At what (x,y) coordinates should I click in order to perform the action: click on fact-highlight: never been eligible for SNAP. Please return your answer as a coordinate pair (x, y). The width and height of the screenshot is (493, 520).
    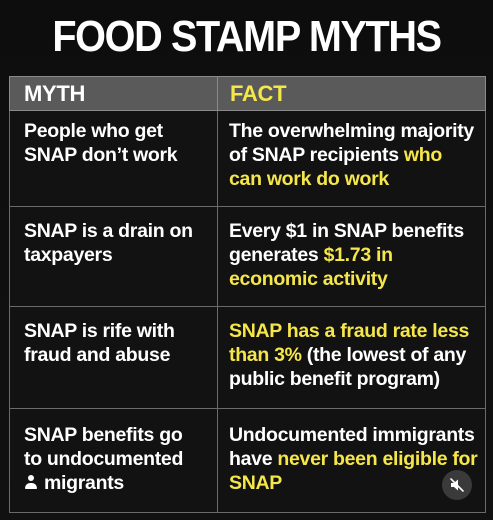
    Looking at the image, I should click on (353, 471).